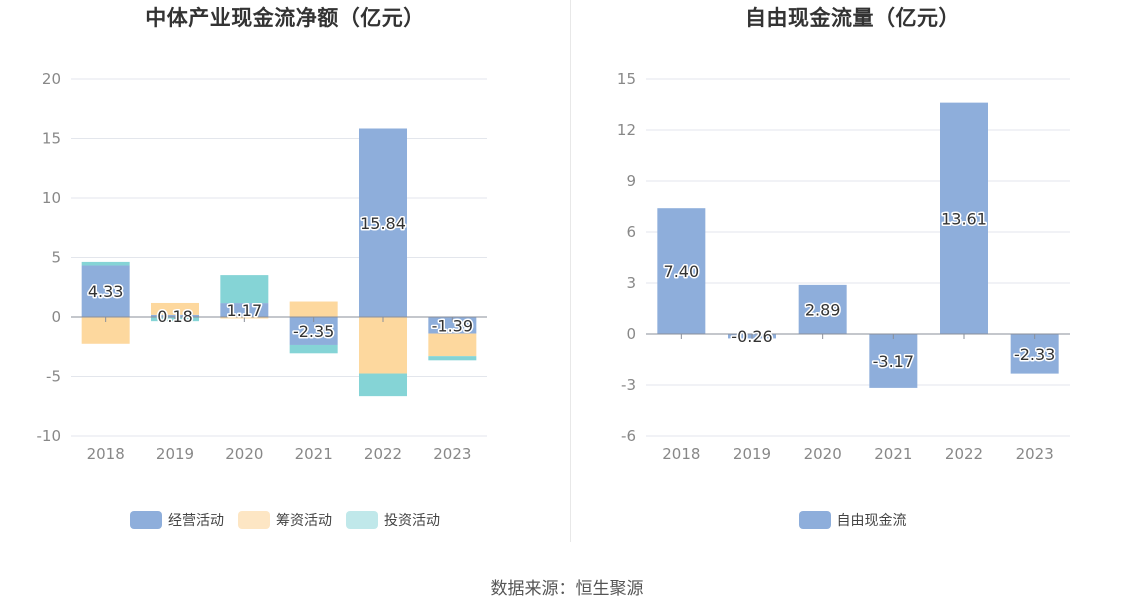  What do you see at coordinates (631, 232) in the screenshot?
I see `y-tick-label: 6` at bounding box center [631, 232].